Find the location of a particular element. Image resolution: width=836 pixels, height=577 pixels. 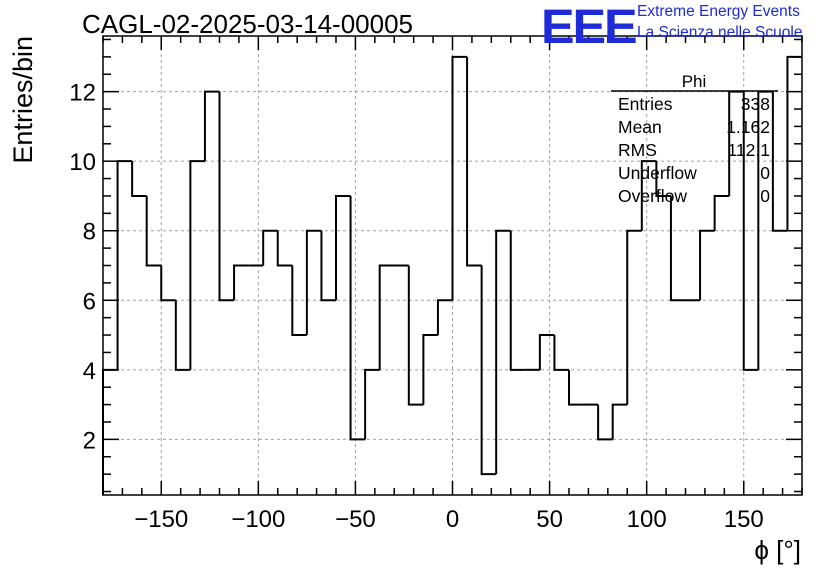

x-axis-label: ϕ [°] is located at coordinates (777, 550).